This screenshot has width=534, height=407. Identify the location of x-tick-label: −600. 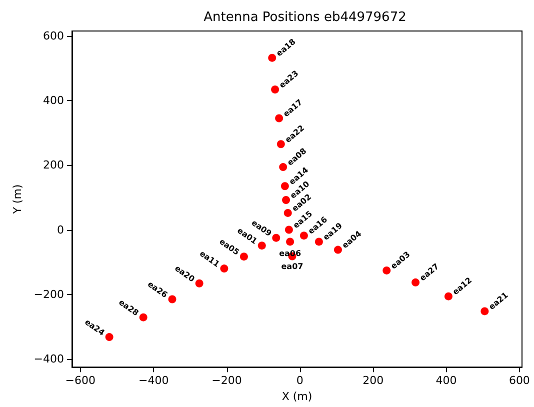
(80, 381).